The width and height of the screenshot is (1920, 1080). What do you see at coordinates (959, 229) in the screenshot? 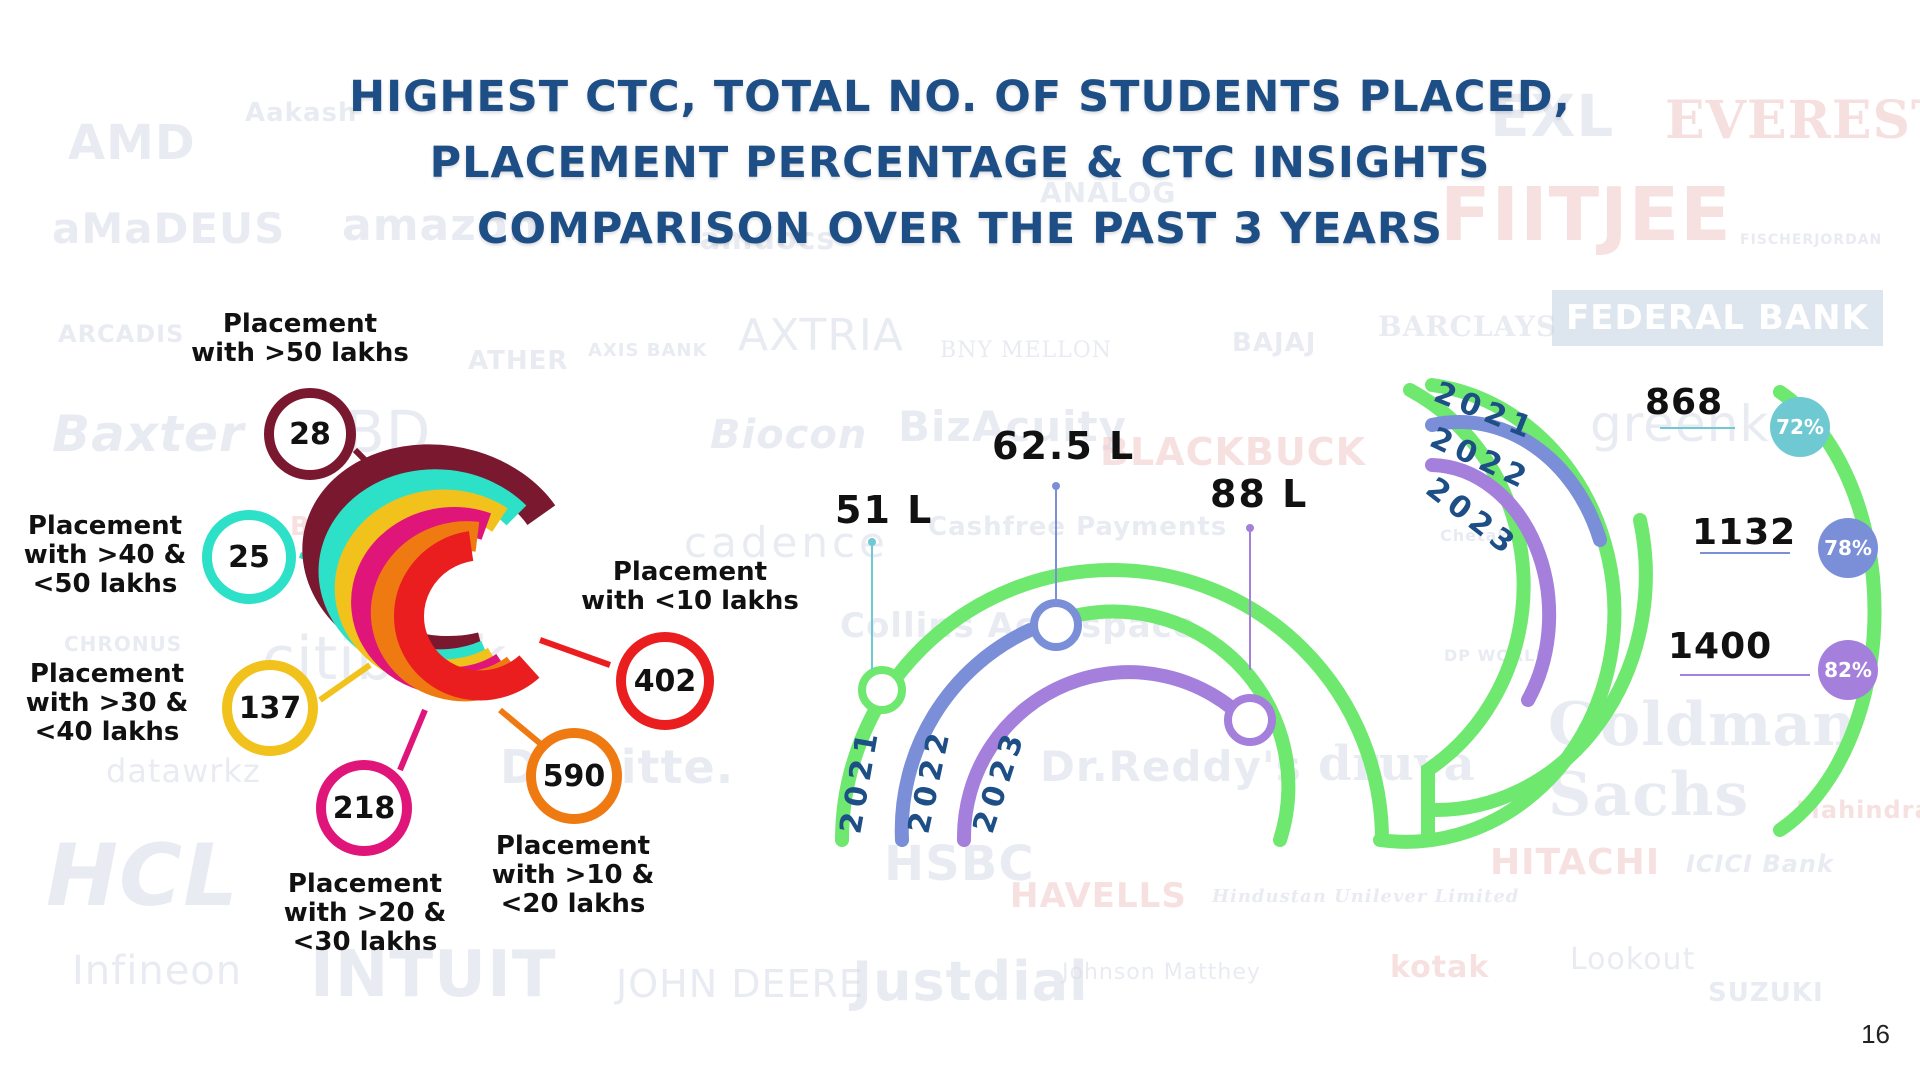
I see `title-line-3: COMPARISON OVER THE PAST 3 YEARS` at bounding box center [959, 229].